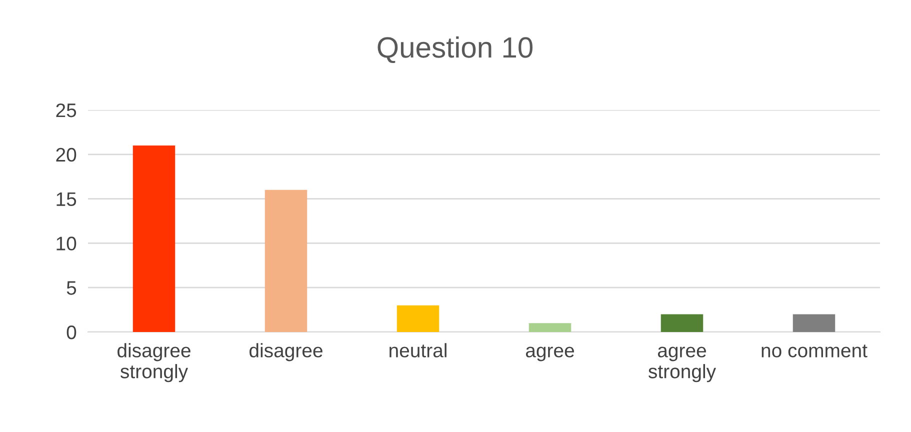  Describe the element at coordinates (66, 155) in the screenshot. I see `y-tick-label: 20` at that location.